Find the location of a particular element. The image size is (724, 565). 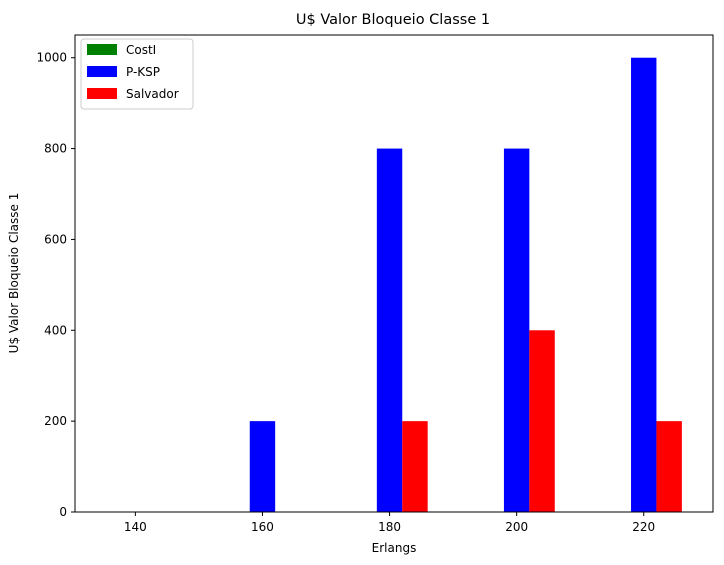

legend-label-costi: CostI is located at coordinates (141, 50).